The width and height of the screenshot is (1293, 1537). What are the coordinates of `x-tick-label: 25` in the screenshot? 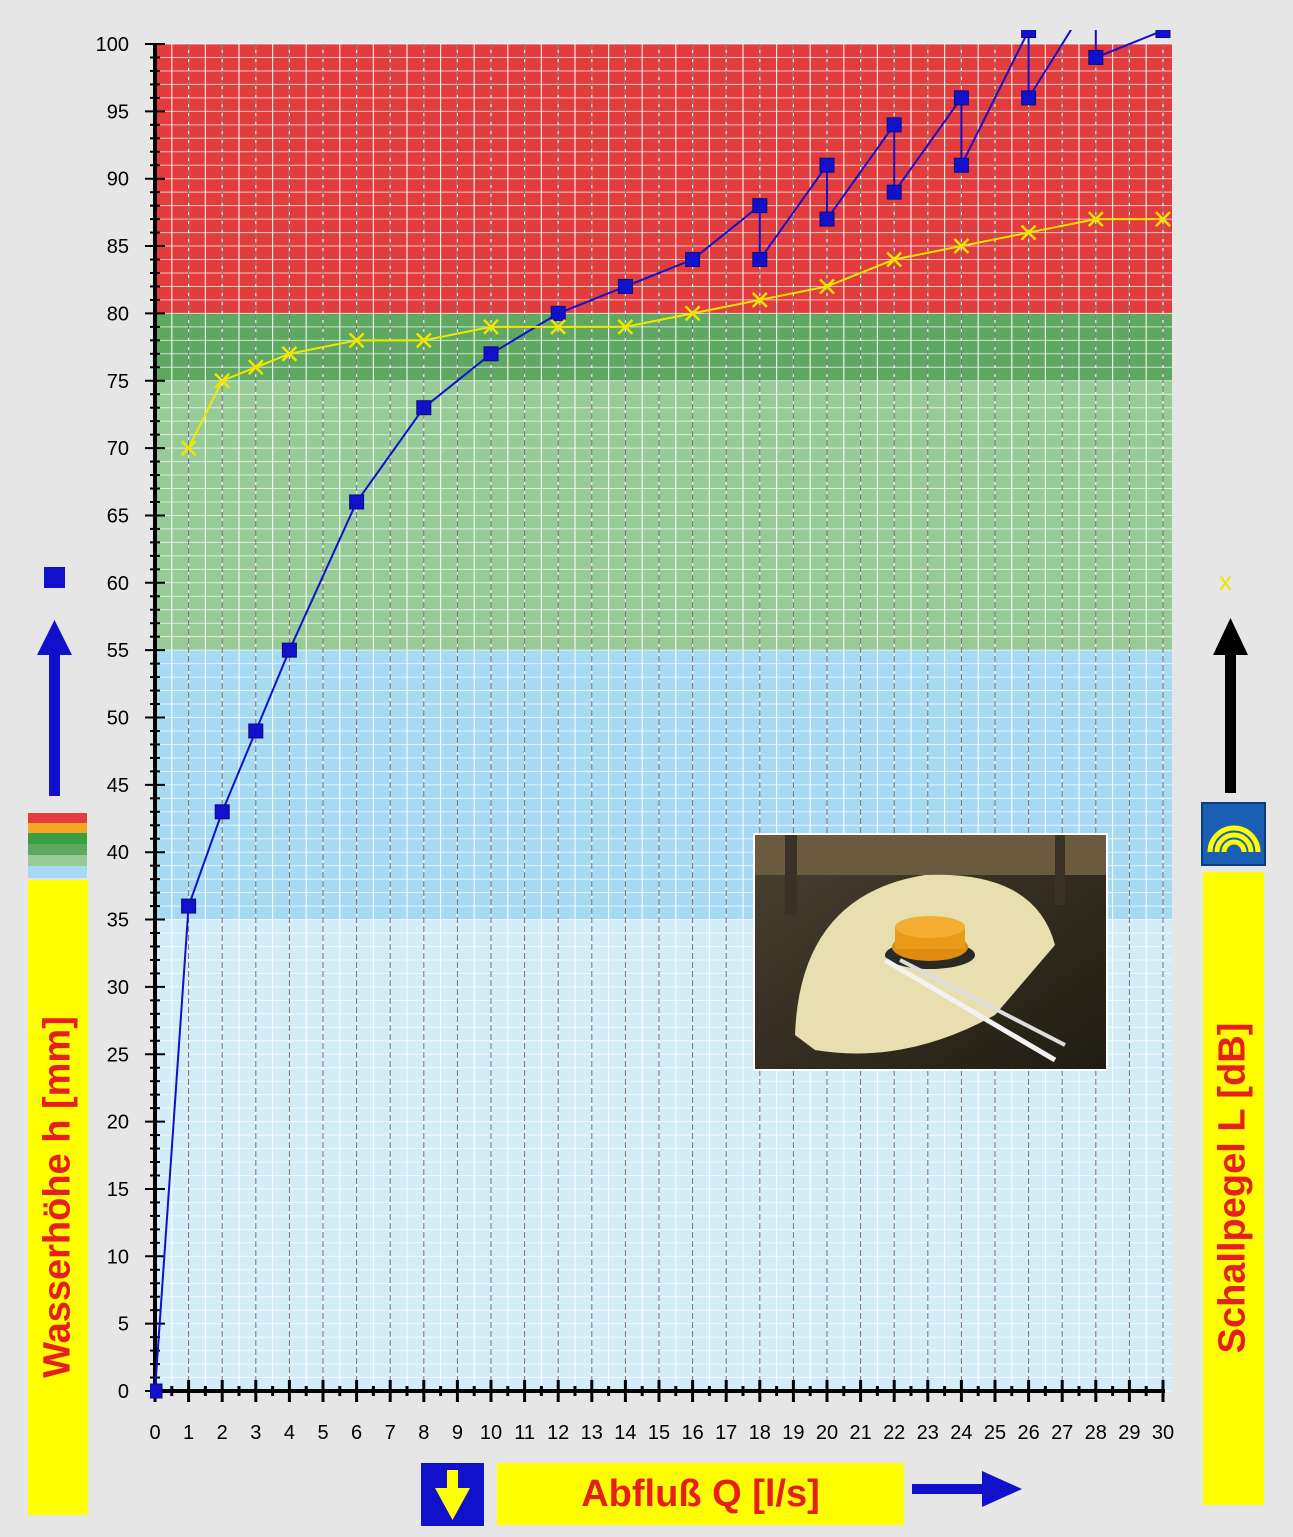 It's located at (995, 1433).